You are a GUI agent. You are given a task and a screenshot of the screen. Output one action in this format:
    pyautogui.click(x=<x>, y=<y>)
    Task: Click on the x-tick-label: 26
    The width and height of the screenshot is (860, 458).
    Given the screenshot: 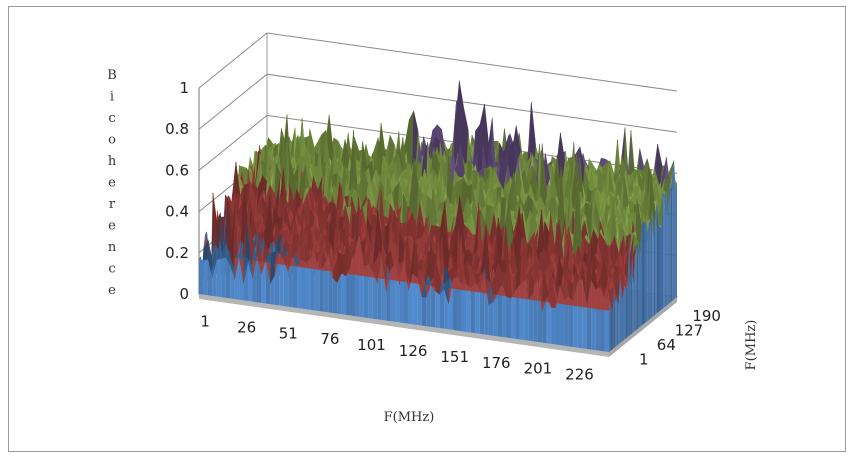 What is the action you would take?
    pyautogui.click(x=246, y=327)
    